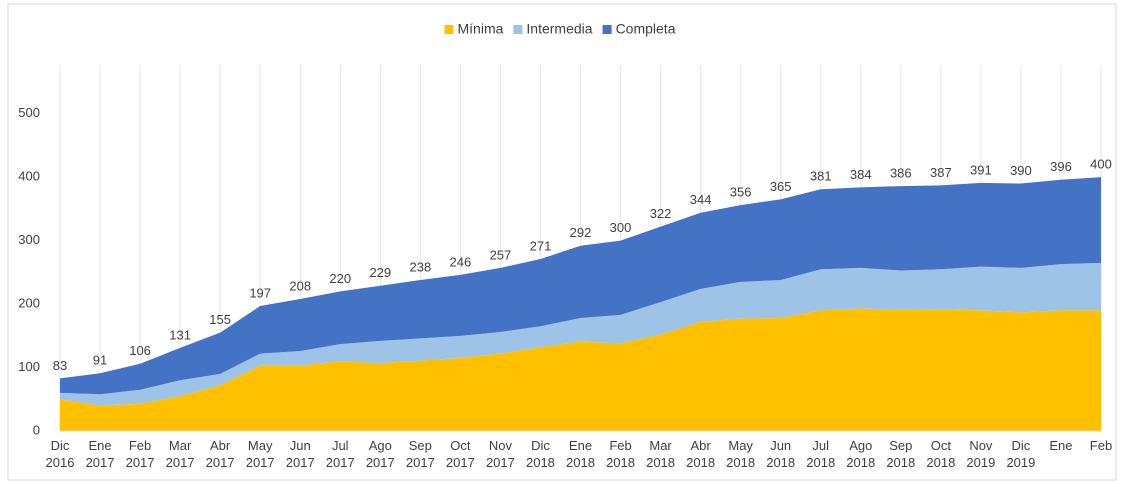 Image resolution: width=1121 pixels, height=484 pixels. Describe the element at coordinates (420, 454) in the screenshot. I see `x-tick-label: Sep 2017` at that location.